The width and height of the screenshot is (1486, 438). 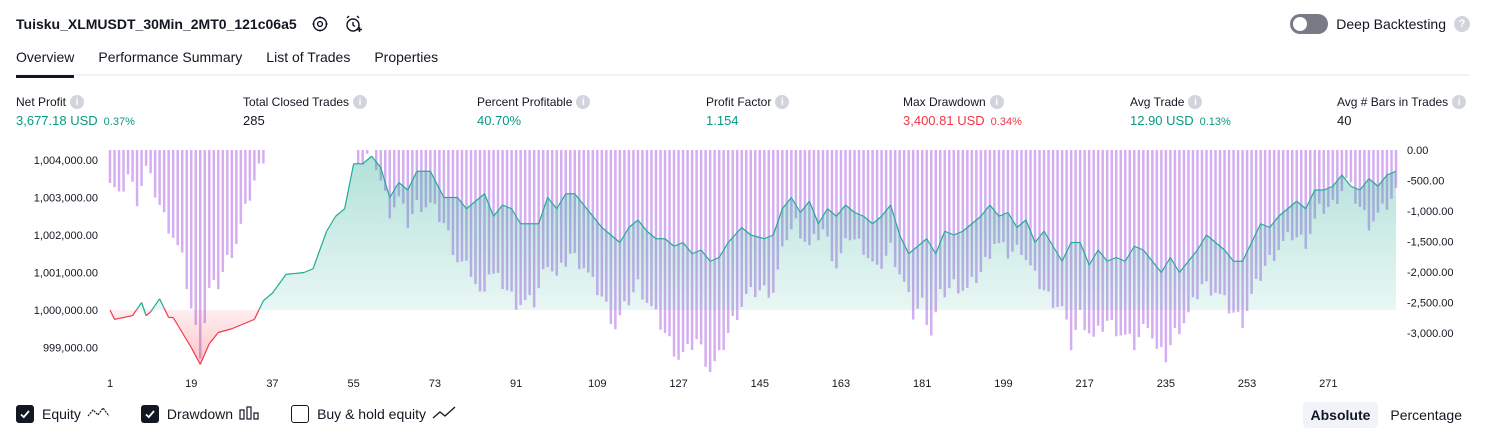 I want to click on mode-percentage-button: Percentage, so click(x=1426, y=415).